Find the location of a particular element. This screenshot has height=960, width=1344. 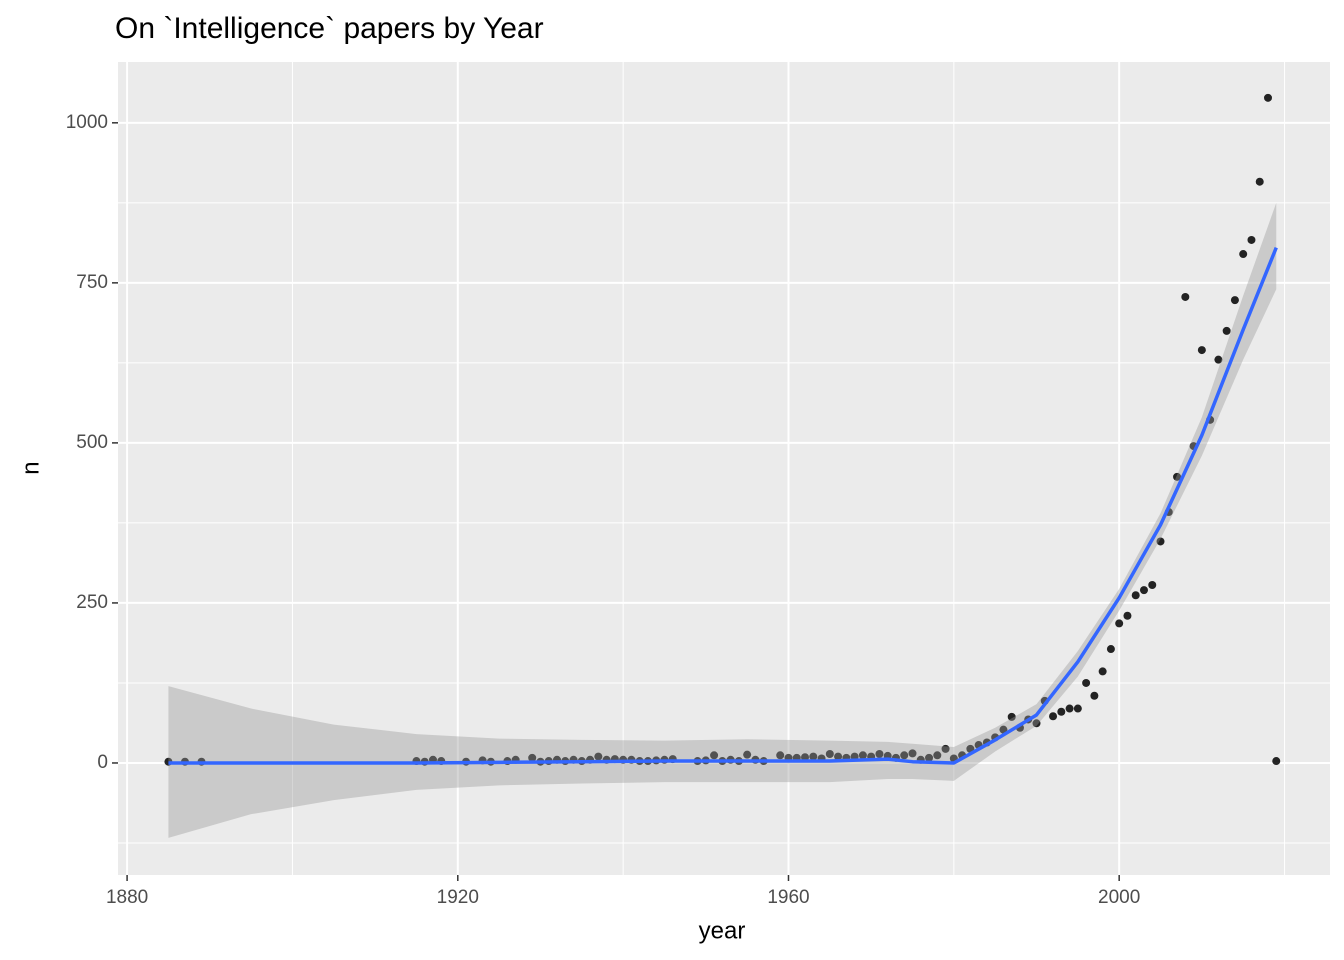

y-tick-label: 500 is located at coordinates (92, 442).